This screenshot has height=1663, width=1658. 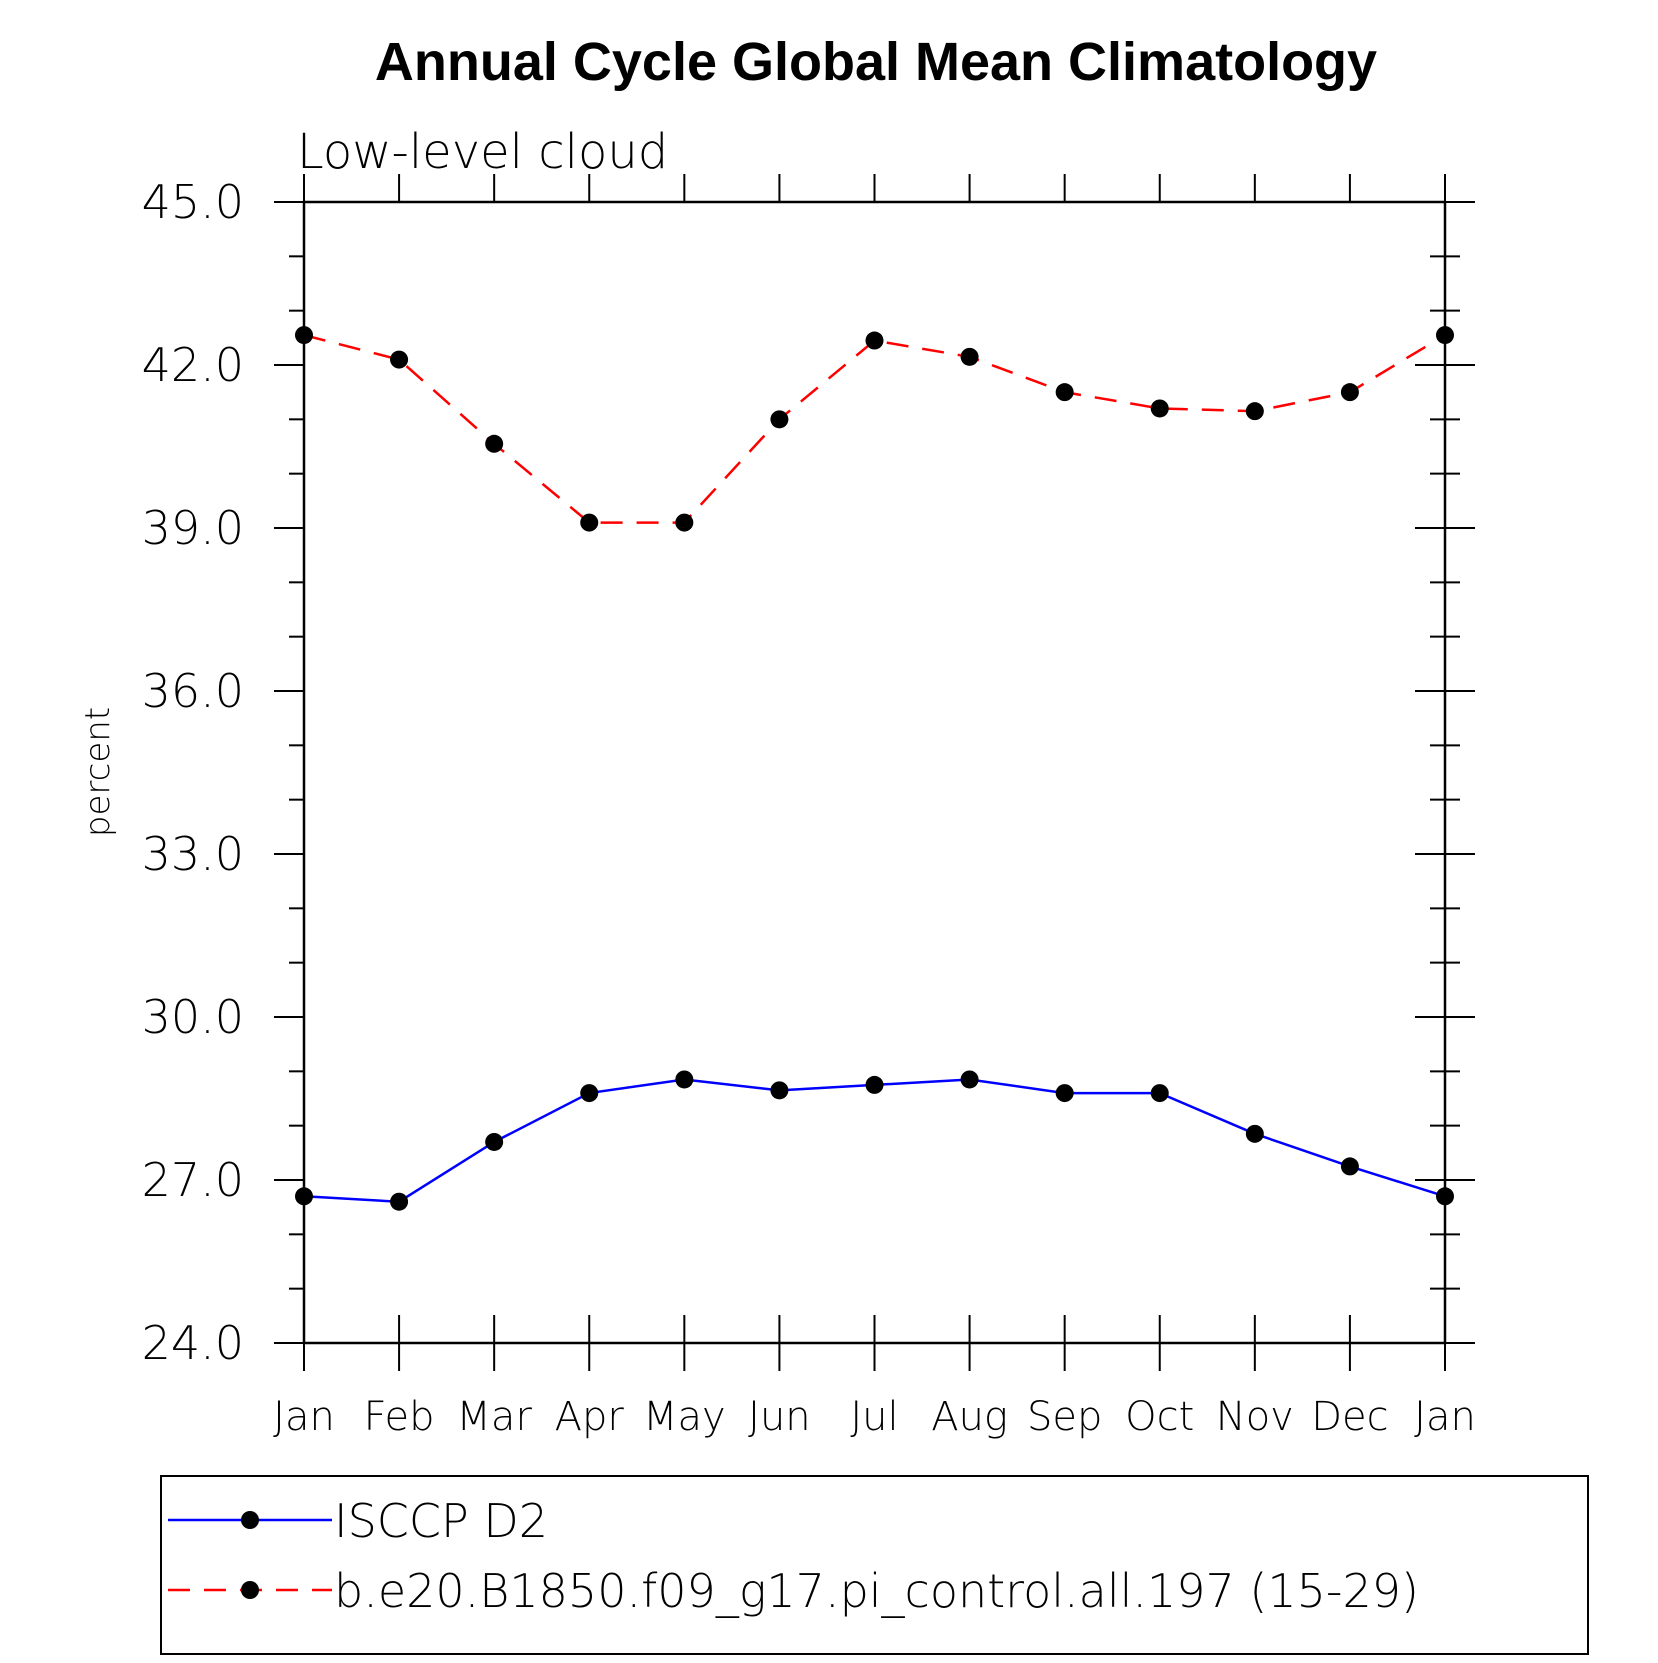 I want to click on x-tick-label: Nov, so click(x=1255, y=1417).